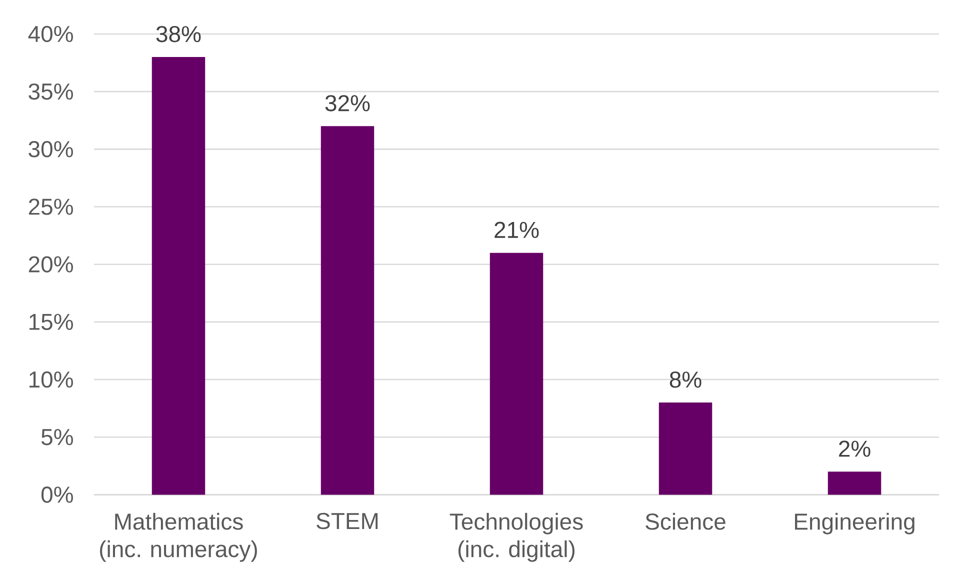 This screenshot has height=578, width=956. Describe the element at coordinates (51, 379) in the screenshot. I see `y-tick-label: 10%` at that location.